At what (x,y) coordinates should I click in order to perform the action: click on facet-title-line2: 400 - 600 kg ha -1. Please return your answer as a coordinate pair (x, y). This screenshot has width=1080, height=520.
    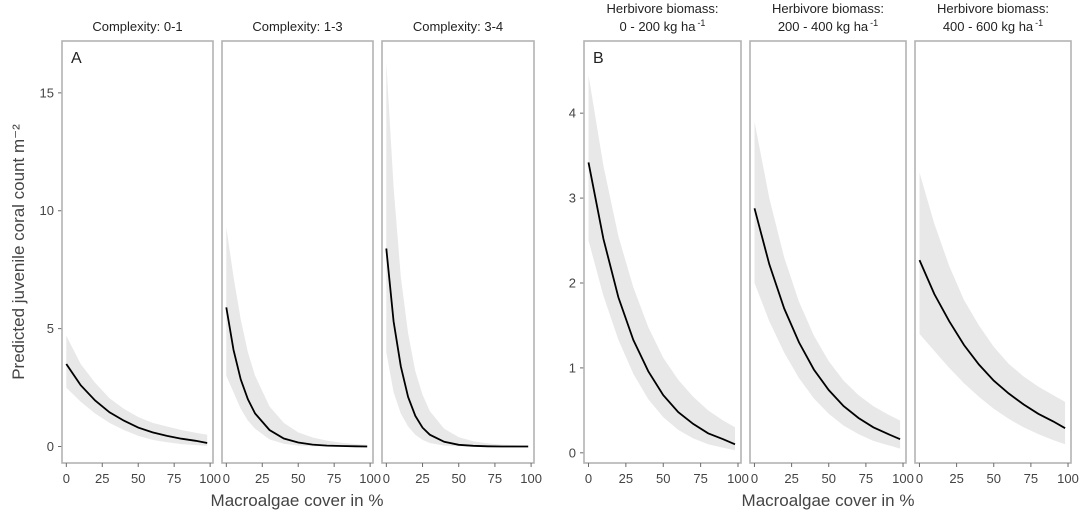
    Looking at the image, I should click on (993, 26).